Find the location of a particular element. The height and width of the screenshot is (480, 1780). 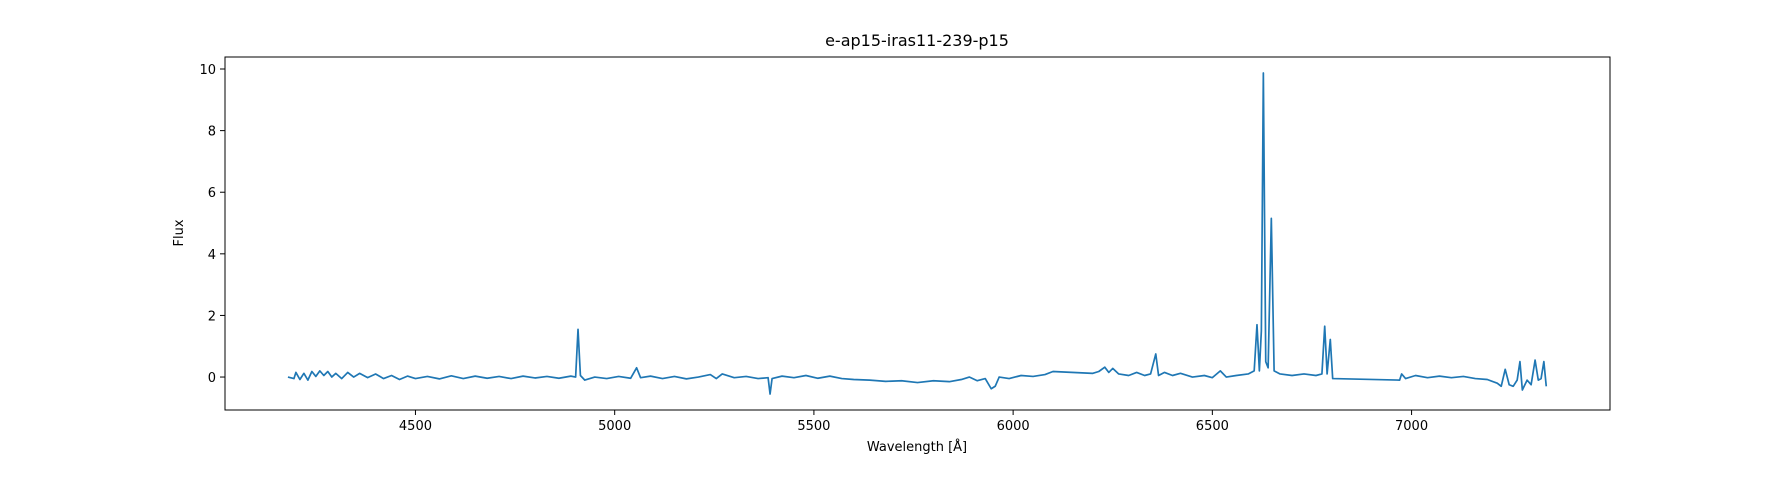

y-tick-label: 10 is located at coordinates (207, 70).